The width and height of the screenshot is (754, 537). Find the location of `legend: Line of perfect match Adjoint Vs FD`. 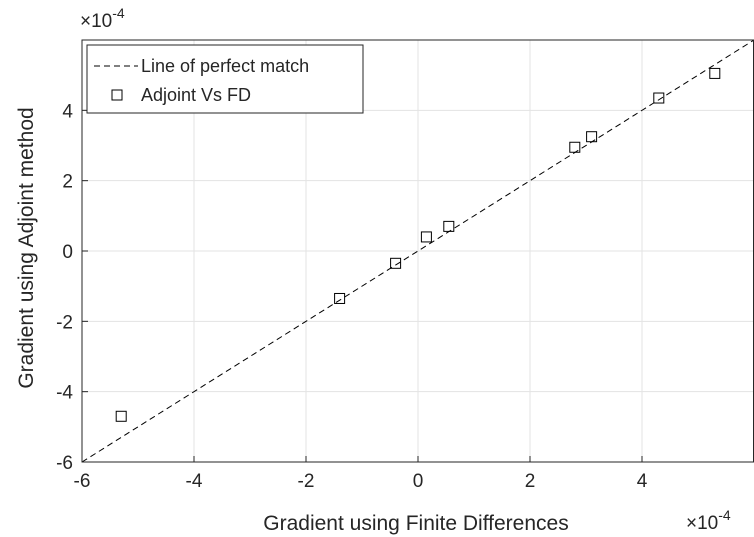

legend: Line of perfect match Adjoint Vs FD is located at coordinates (225, 79).